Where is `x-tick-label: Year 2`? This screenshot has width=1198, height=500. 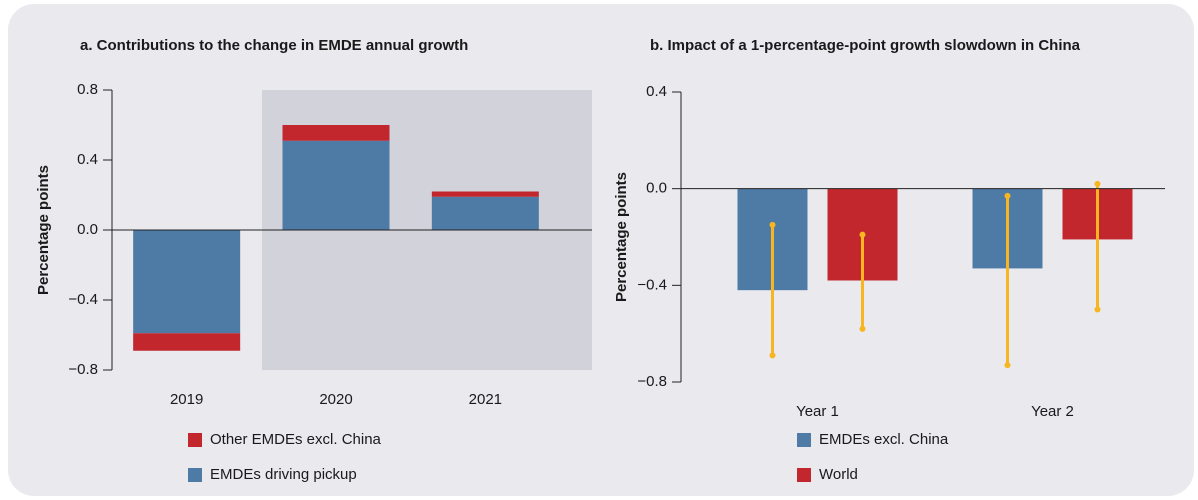
x-tick-label: Year 2 is located at coordinates (1052, 411).